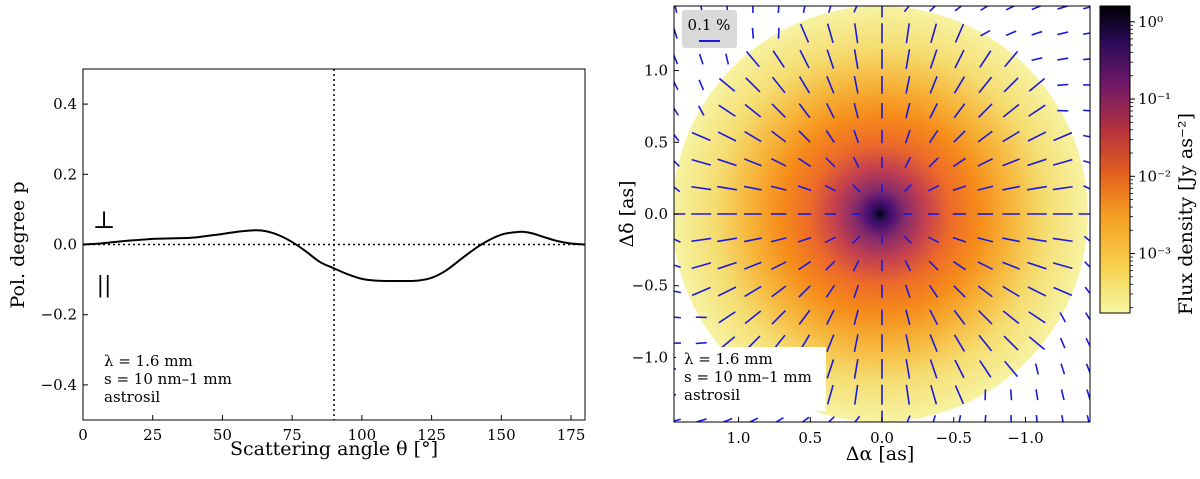  I want to click on left-x-axis-label: Scattering angle θ [°], so click(334, 449).